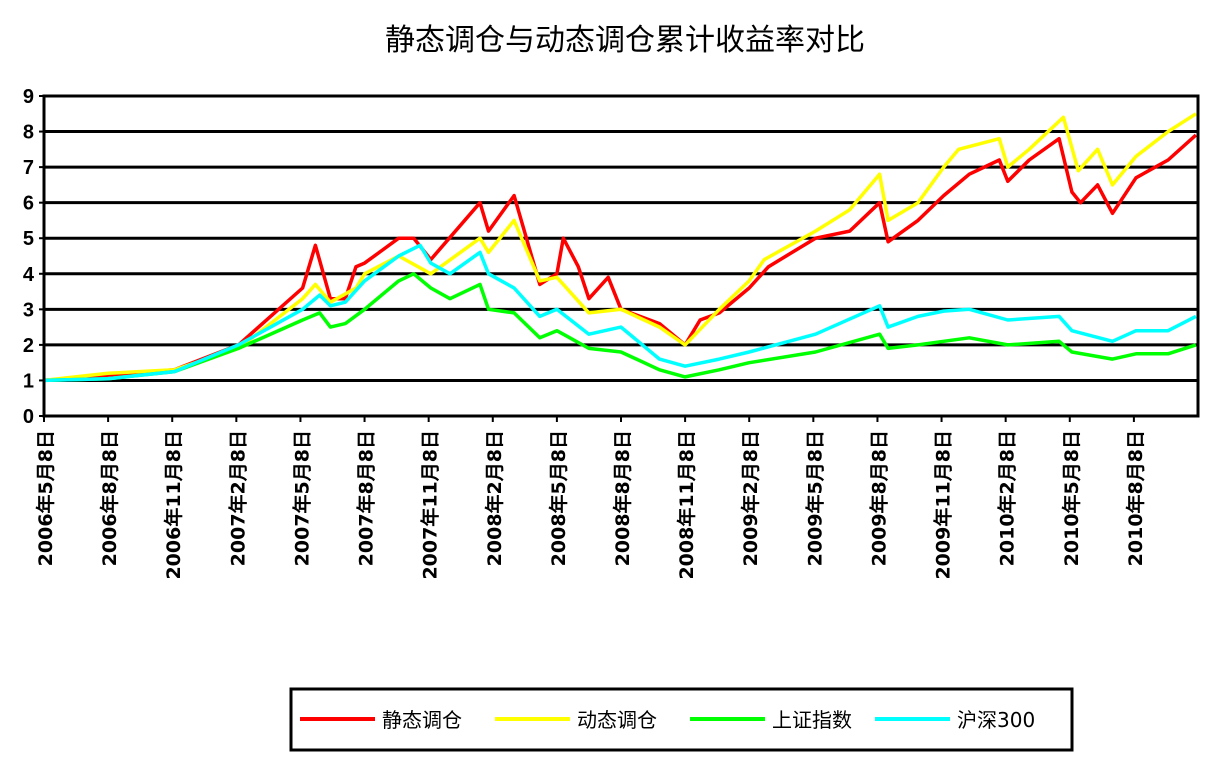  I want to click on legend-label: 沪深300, so click(996, 720).